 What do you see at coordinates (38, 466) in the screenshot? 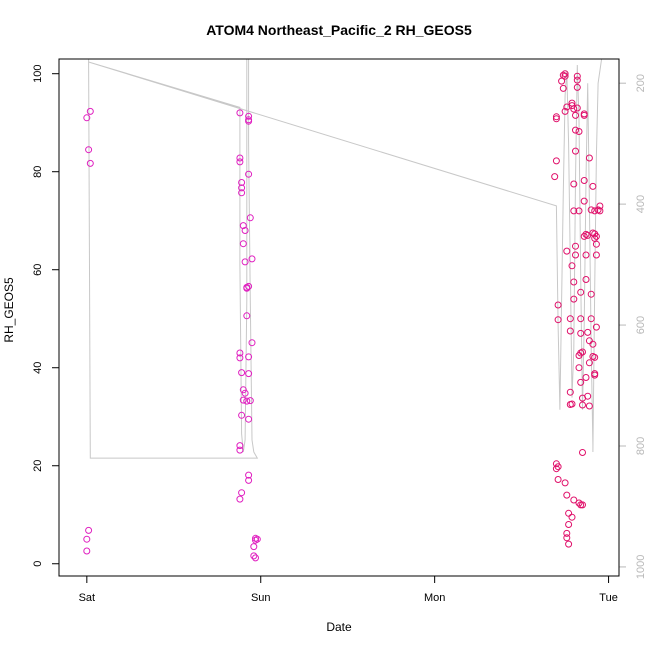
I see `y-tick-label: 20` at bounding box center [38, 466].